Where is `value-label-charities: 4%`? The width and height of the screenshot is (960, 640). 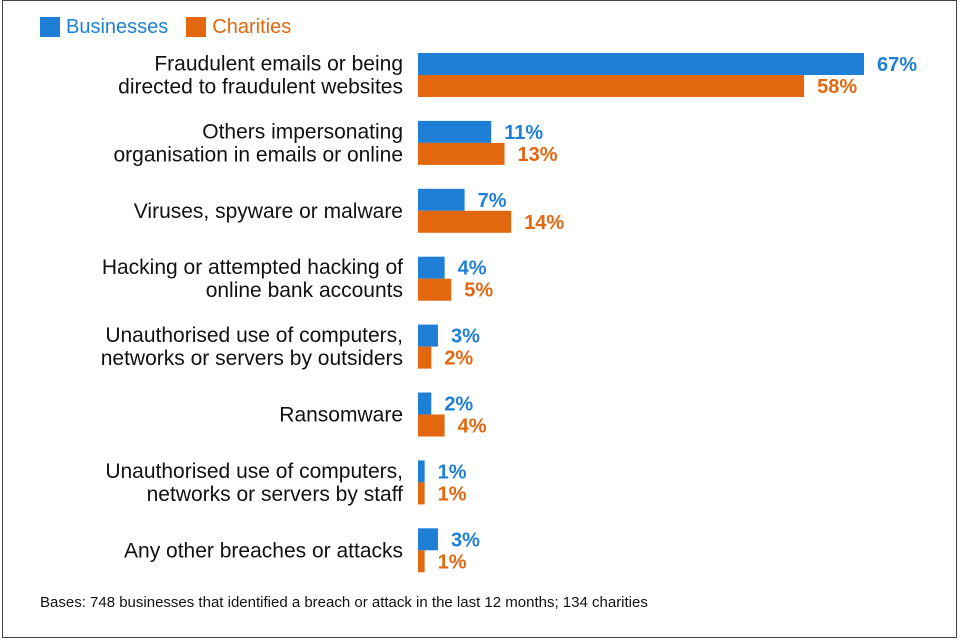 value-label-charities: 4% is located at coordinates (472, 427).